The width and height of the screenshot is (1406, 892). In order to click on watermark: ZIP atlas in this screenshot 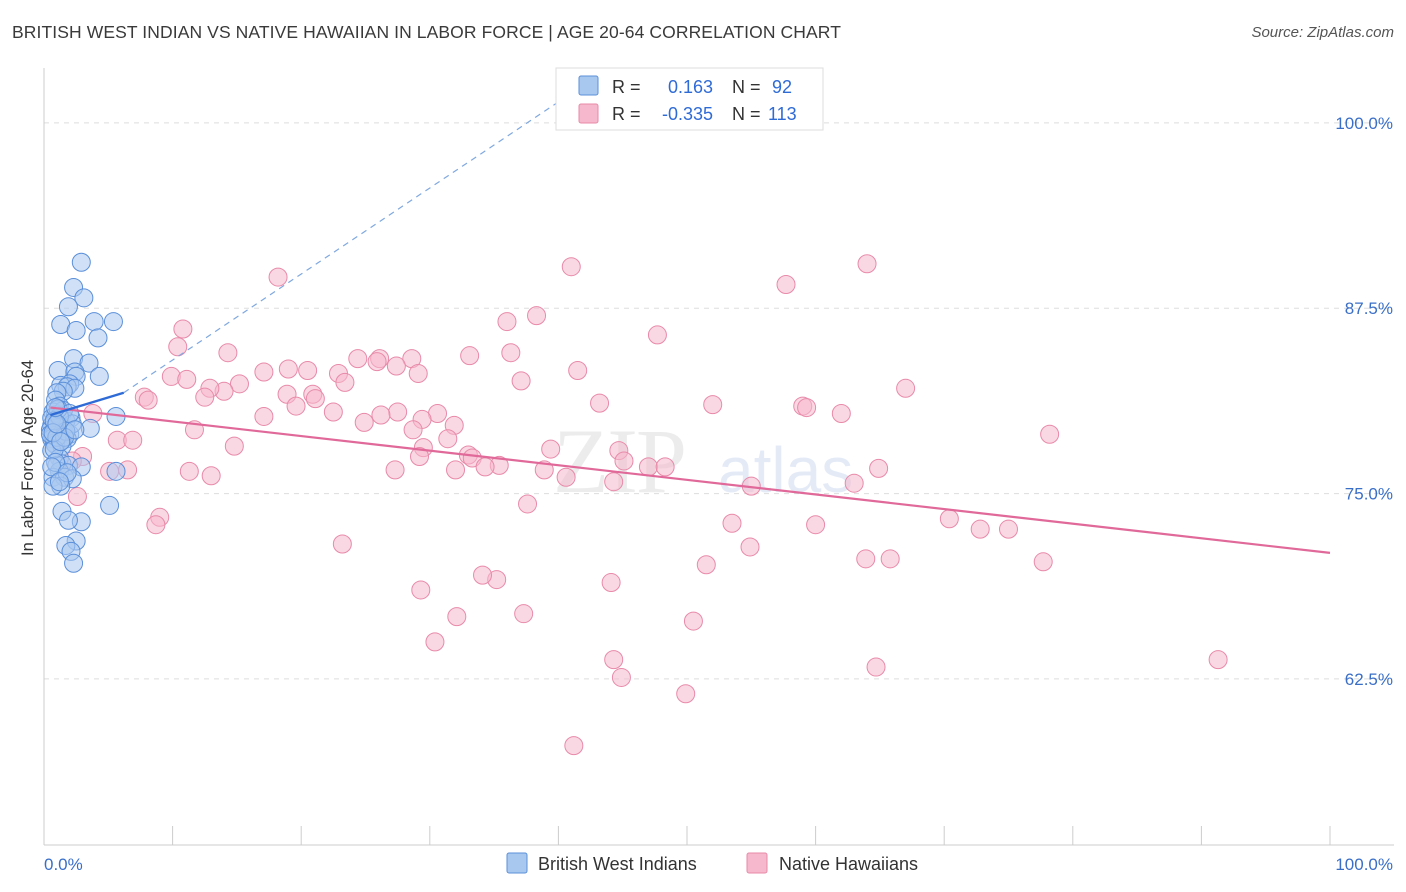, I will do `click(703, 461)`.